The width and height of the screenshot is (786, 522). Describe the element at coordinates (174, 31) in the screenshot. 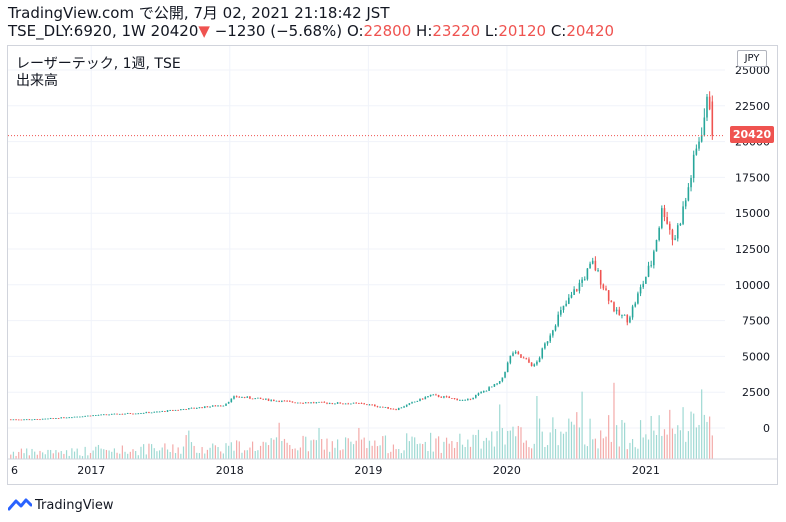

I see `last-price: 20420` at that location.